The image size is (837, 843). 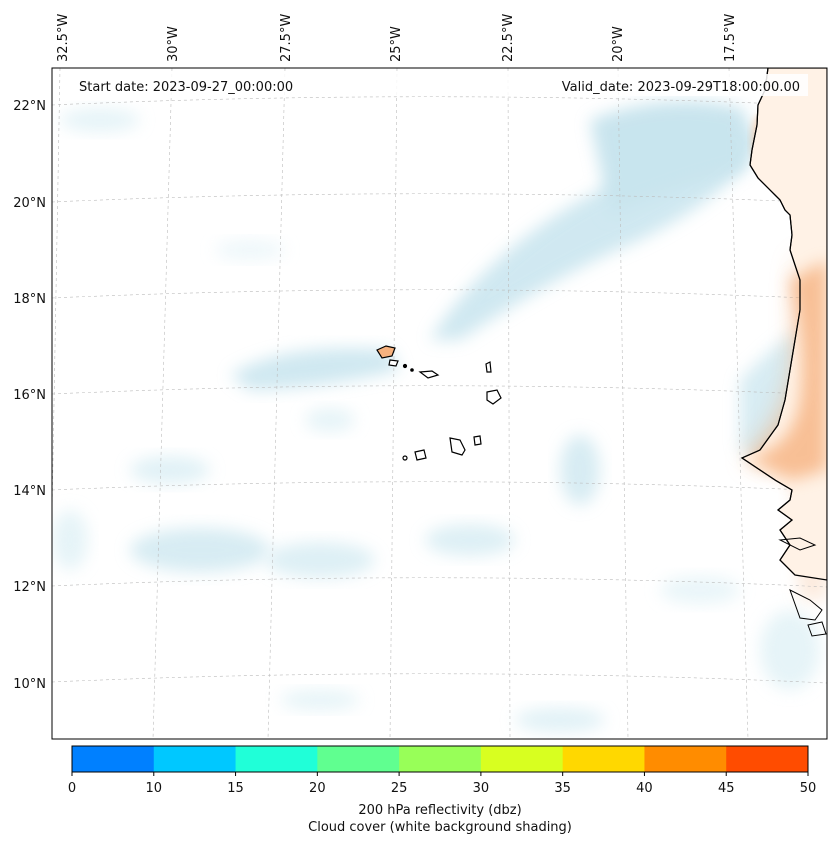 I want to click on info-band, so click(x=438, y=85).